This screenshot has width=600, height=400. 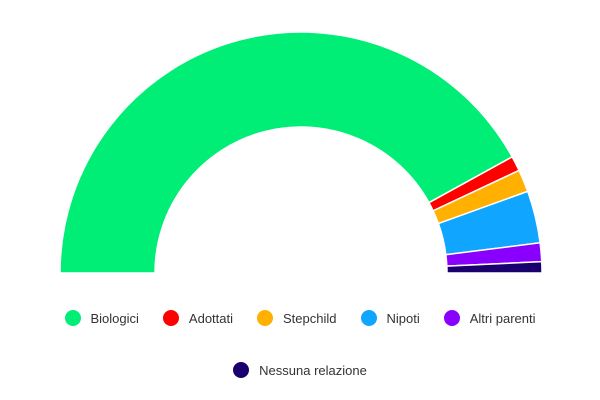 I want to click on legend-item-nipoti: Nipoti, so click(x=390, y=318).